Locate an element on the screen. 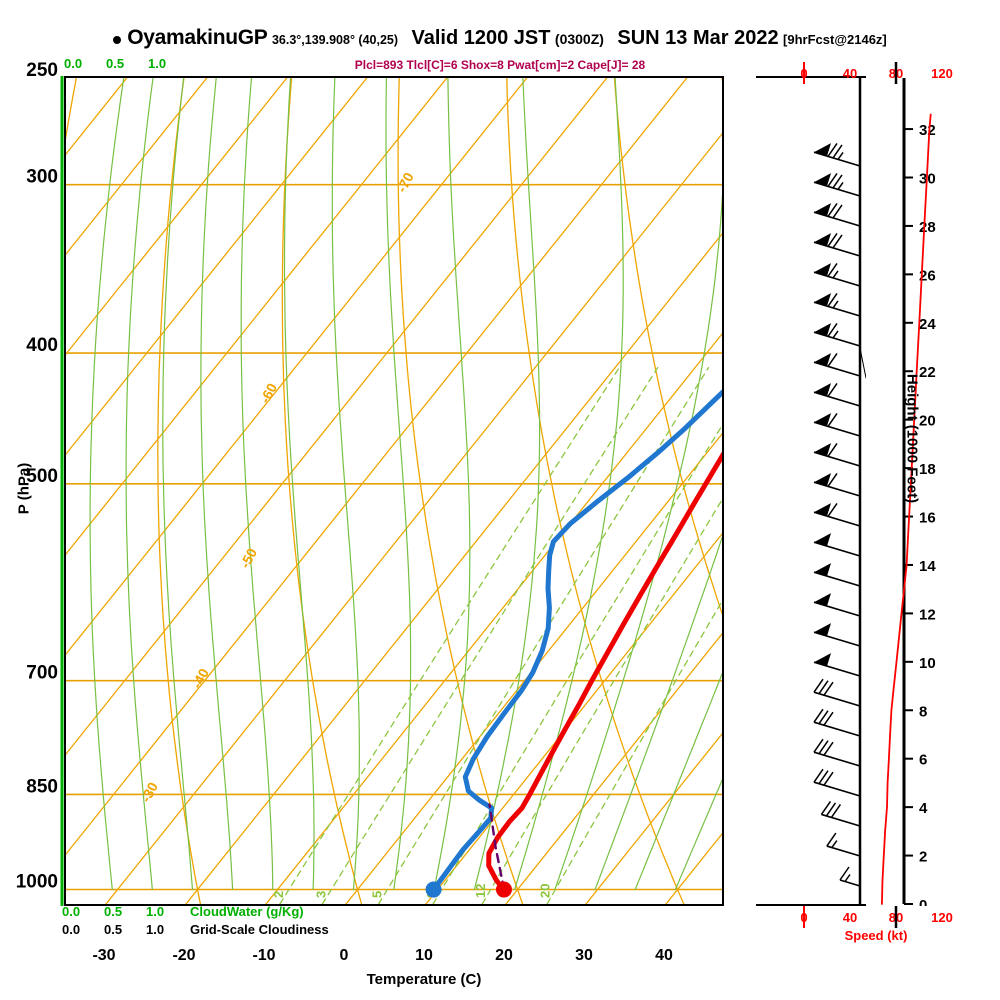 The height and width of the screenshot is (1000, 1000). temperature-tick: -10 is located at coordinates (263, 955).